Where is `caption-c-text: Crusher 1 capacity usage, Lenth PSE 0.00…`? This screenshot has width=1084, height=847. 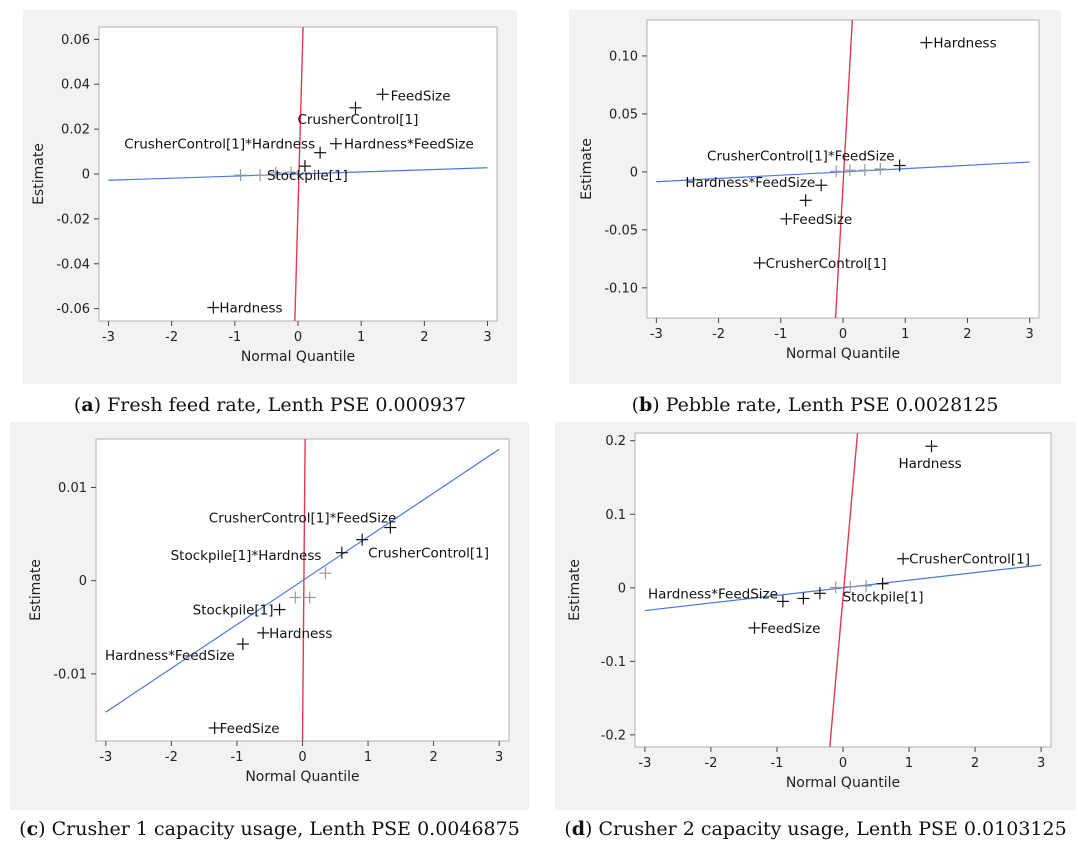 caption-c-text: Crusher 1 capacity usage, Lenth PSE 0.00… is located at coordinates (285, 829).